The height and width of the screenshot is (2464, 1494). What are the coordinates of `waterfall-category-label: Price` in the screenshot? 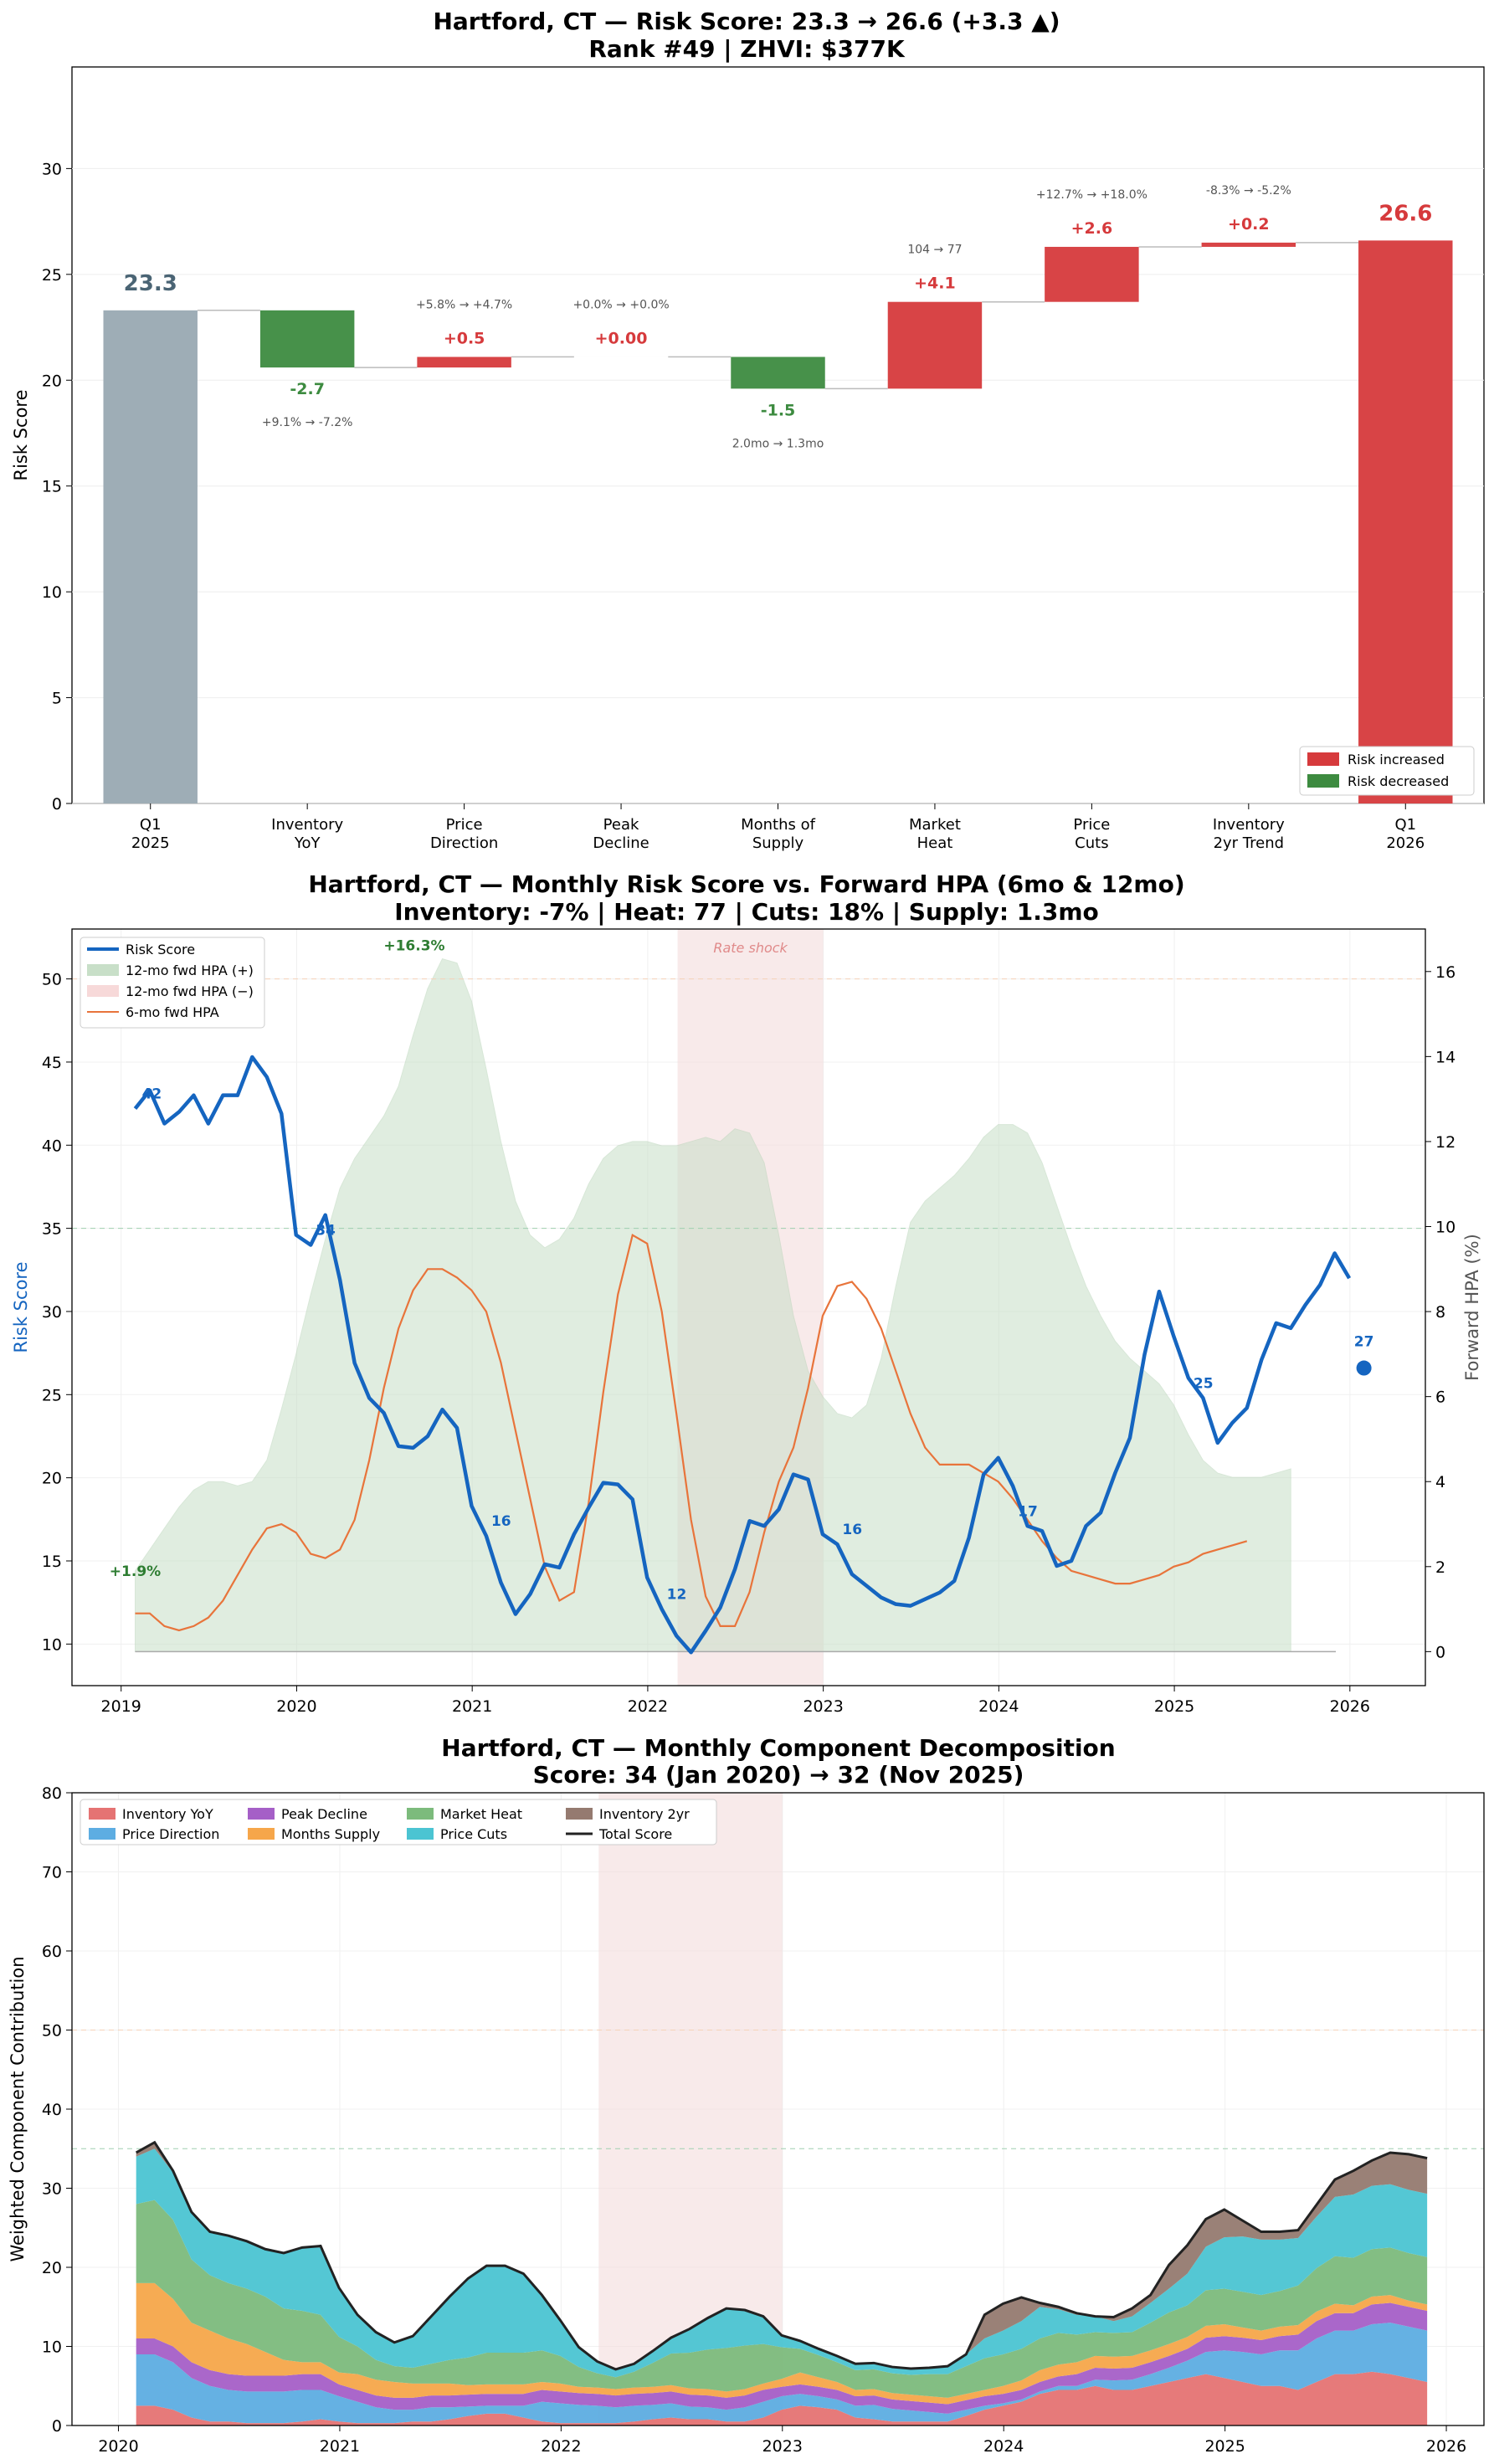 It's located at (464, 825).